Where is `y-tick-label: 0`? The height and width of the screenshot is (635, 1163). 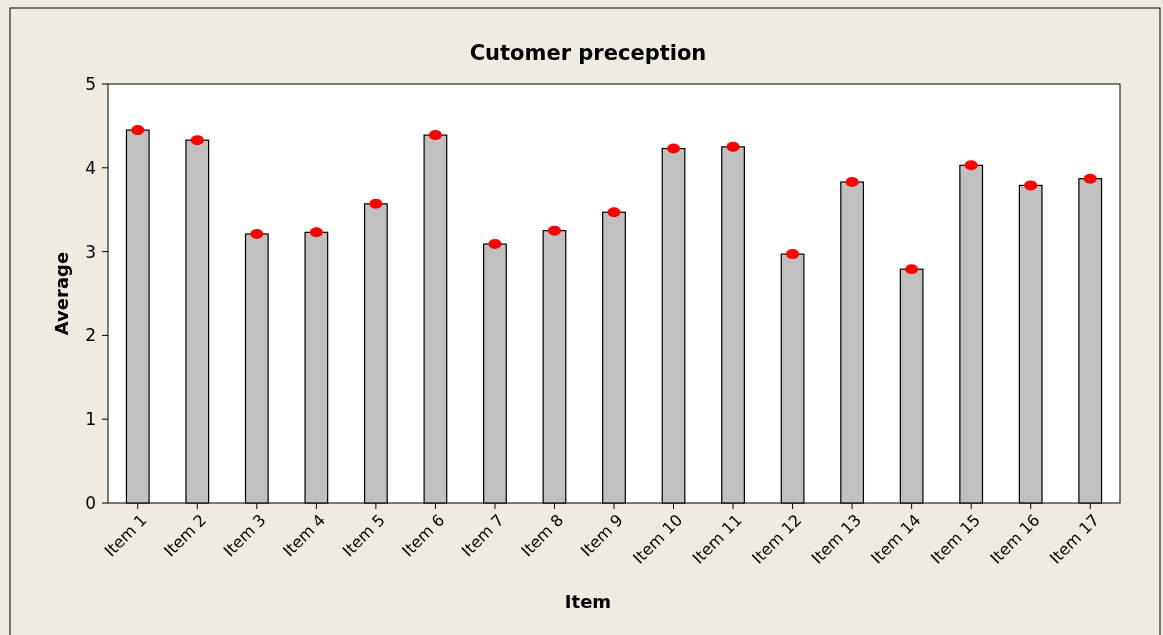 y-tick-label: 0 is located at coordinates (90, 502).